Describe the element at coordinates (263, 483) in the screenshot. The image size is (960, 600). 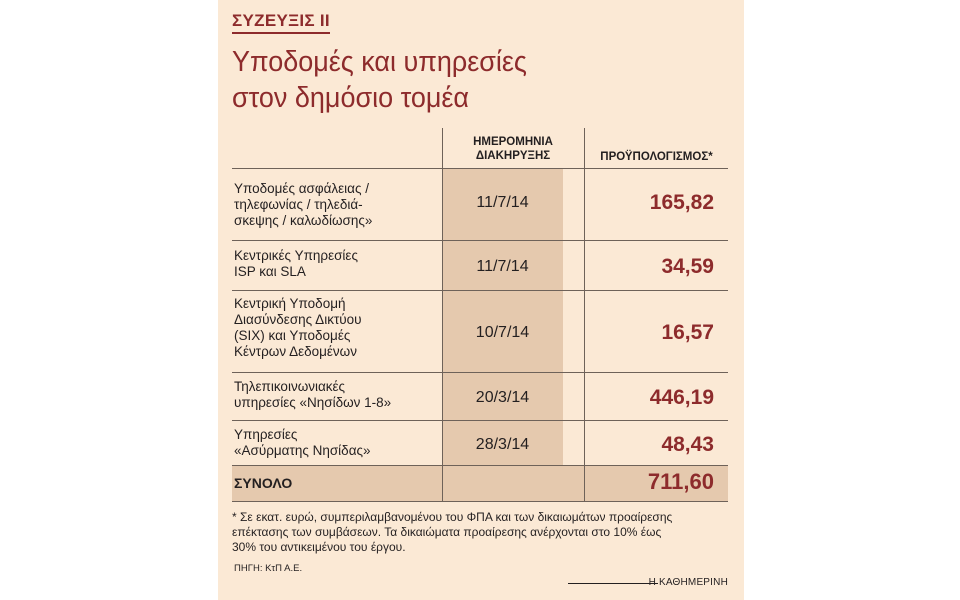
I see `total-label: ΣΥΝΟΛΟ` at that location.